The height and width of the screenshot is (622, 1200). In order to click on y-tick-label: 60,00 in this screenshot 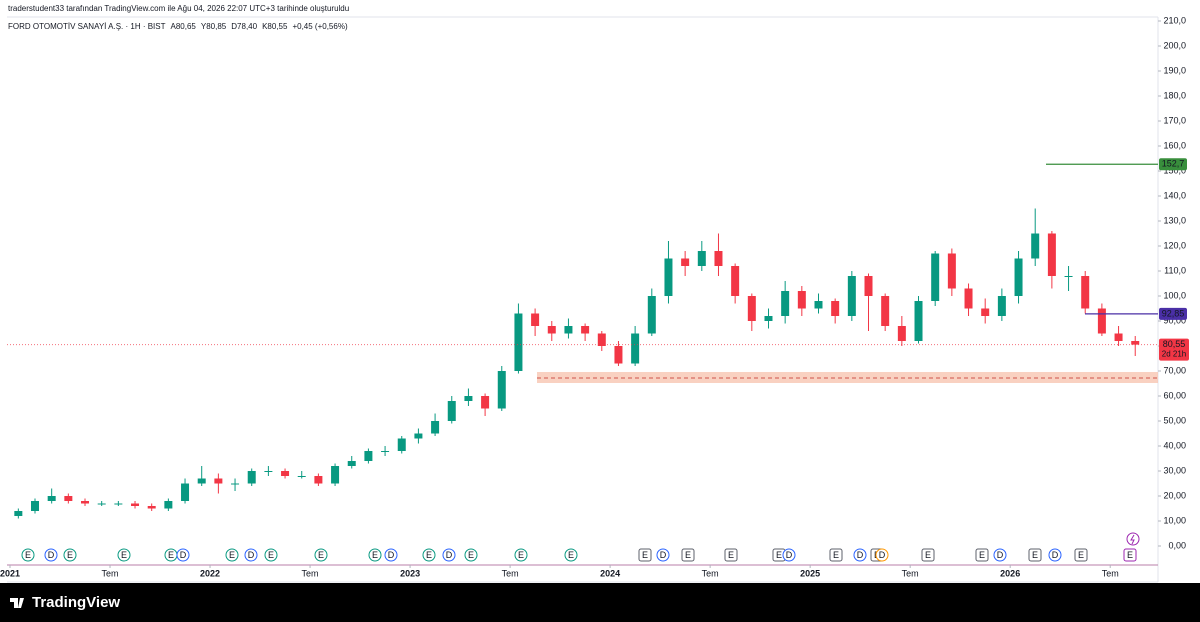, I will do `click(1174, 395)`.